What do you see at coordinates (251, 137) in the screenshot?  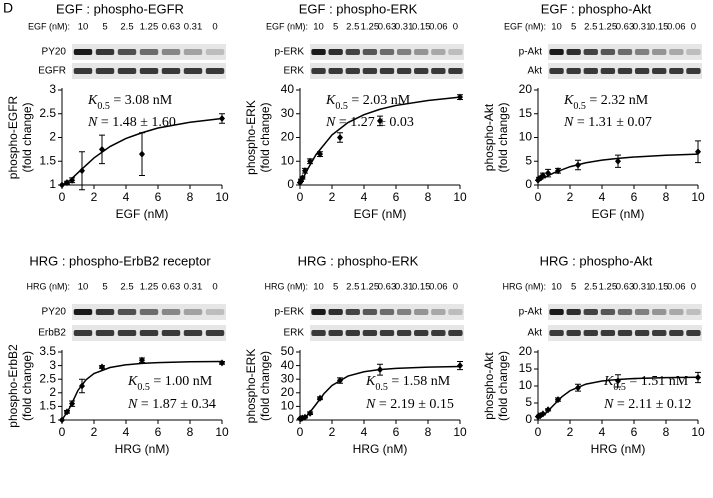 I see `y-axis-title: phospho-ERK` at bounding box center [251, 137].